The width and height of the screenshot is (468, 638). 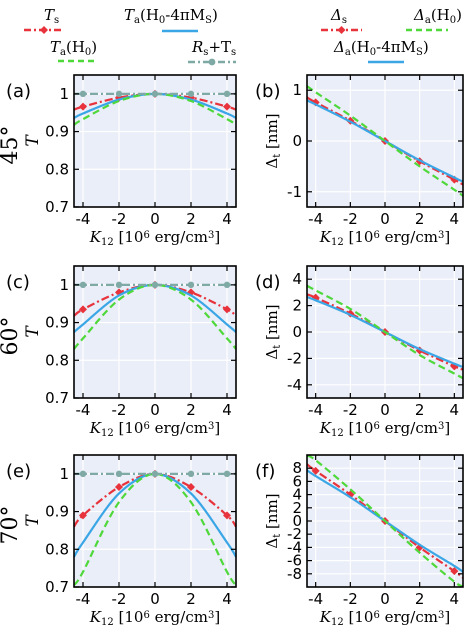 I want to click on panel-e: -4 -2 0 2 4 0.7 0.8 0.9 1 K12 [106 erg/cm3] T (e), so click(x=121, y=541).